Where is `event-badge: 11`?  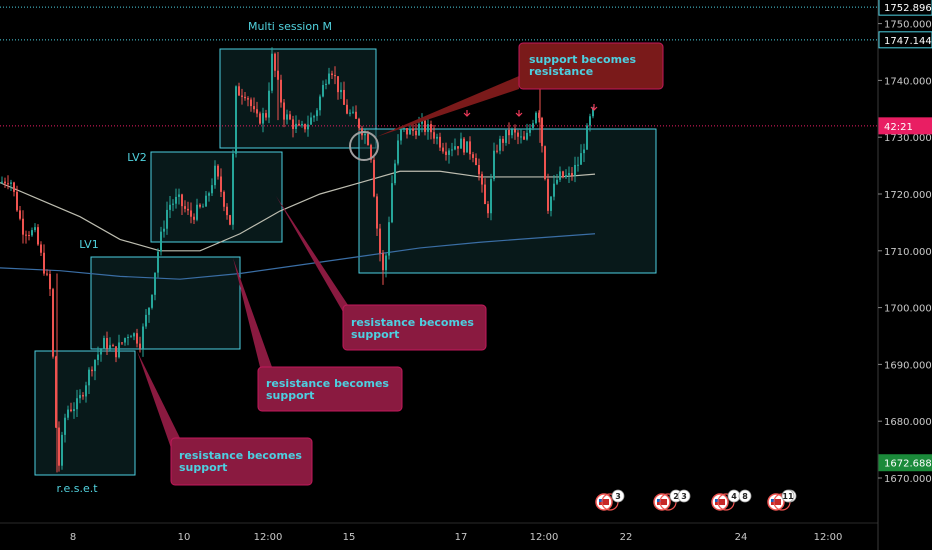
event-badge: 11 is located at coordinates (788, 496).